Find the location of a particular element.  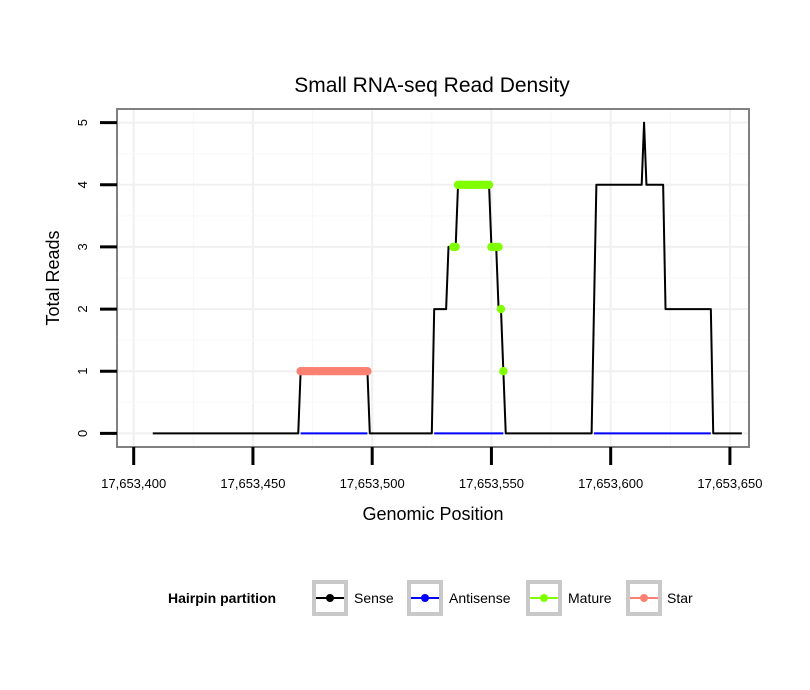

y-axis: 0 1 2 3 4 5 is located at coordinates (96, 278).